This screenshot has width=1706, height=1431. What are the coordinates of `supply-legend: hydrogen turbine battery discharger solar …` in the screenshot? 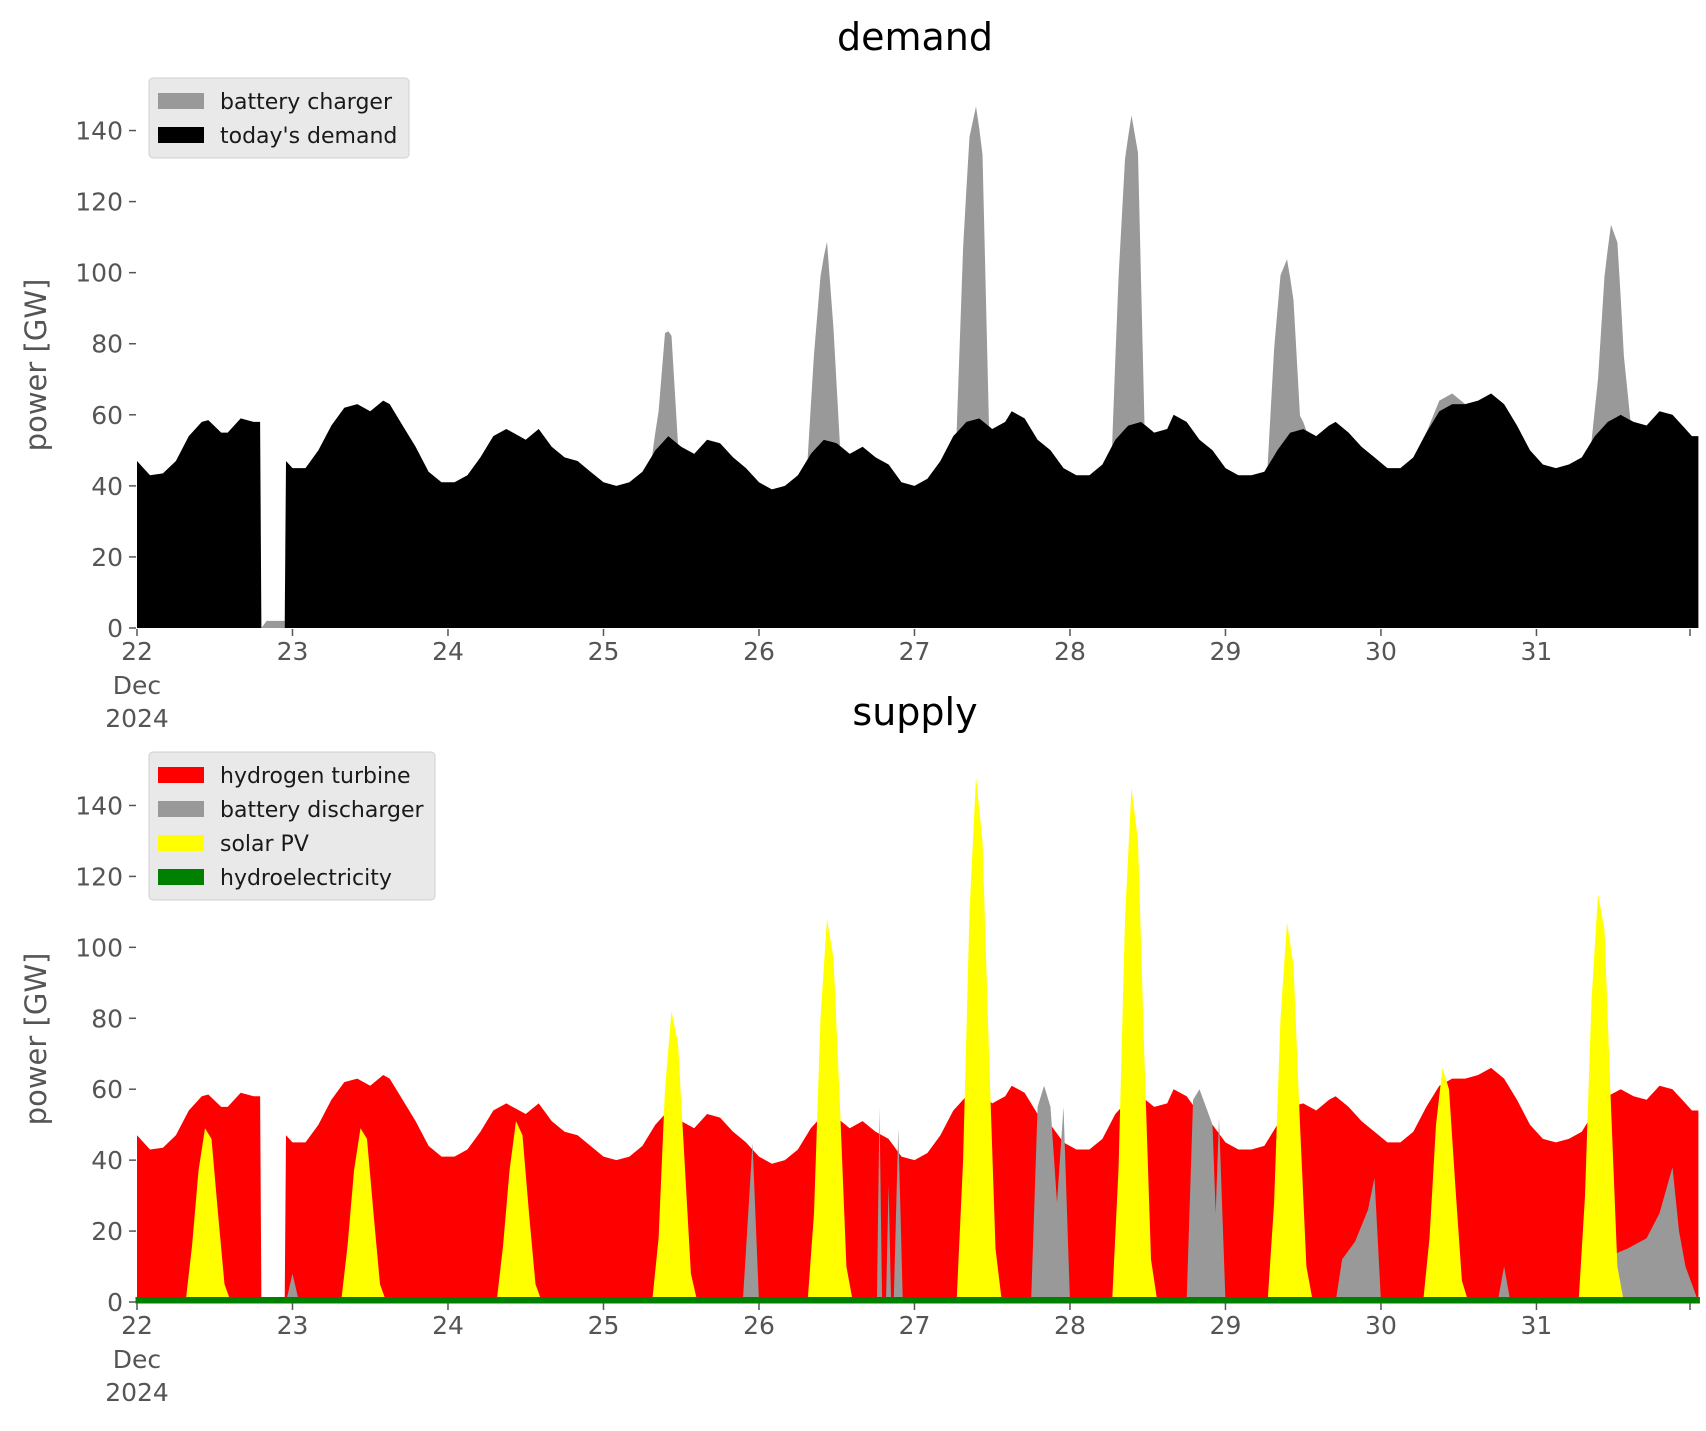 It's located at (292, 826).